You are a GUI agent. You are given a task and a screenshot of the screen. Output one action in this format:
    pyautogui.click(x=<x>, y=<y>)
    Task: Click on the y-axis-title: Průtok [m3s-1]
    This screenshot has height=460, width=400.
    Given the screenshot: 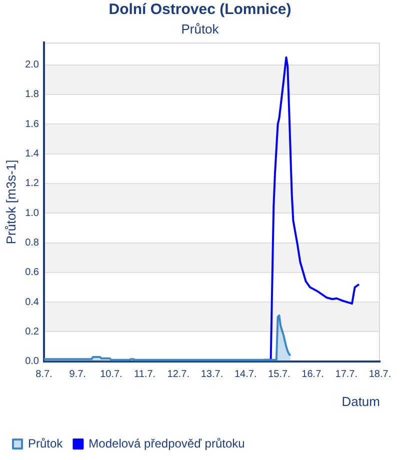 What is the action you would take?
    pyautogui.click(x=10, y=202)
    